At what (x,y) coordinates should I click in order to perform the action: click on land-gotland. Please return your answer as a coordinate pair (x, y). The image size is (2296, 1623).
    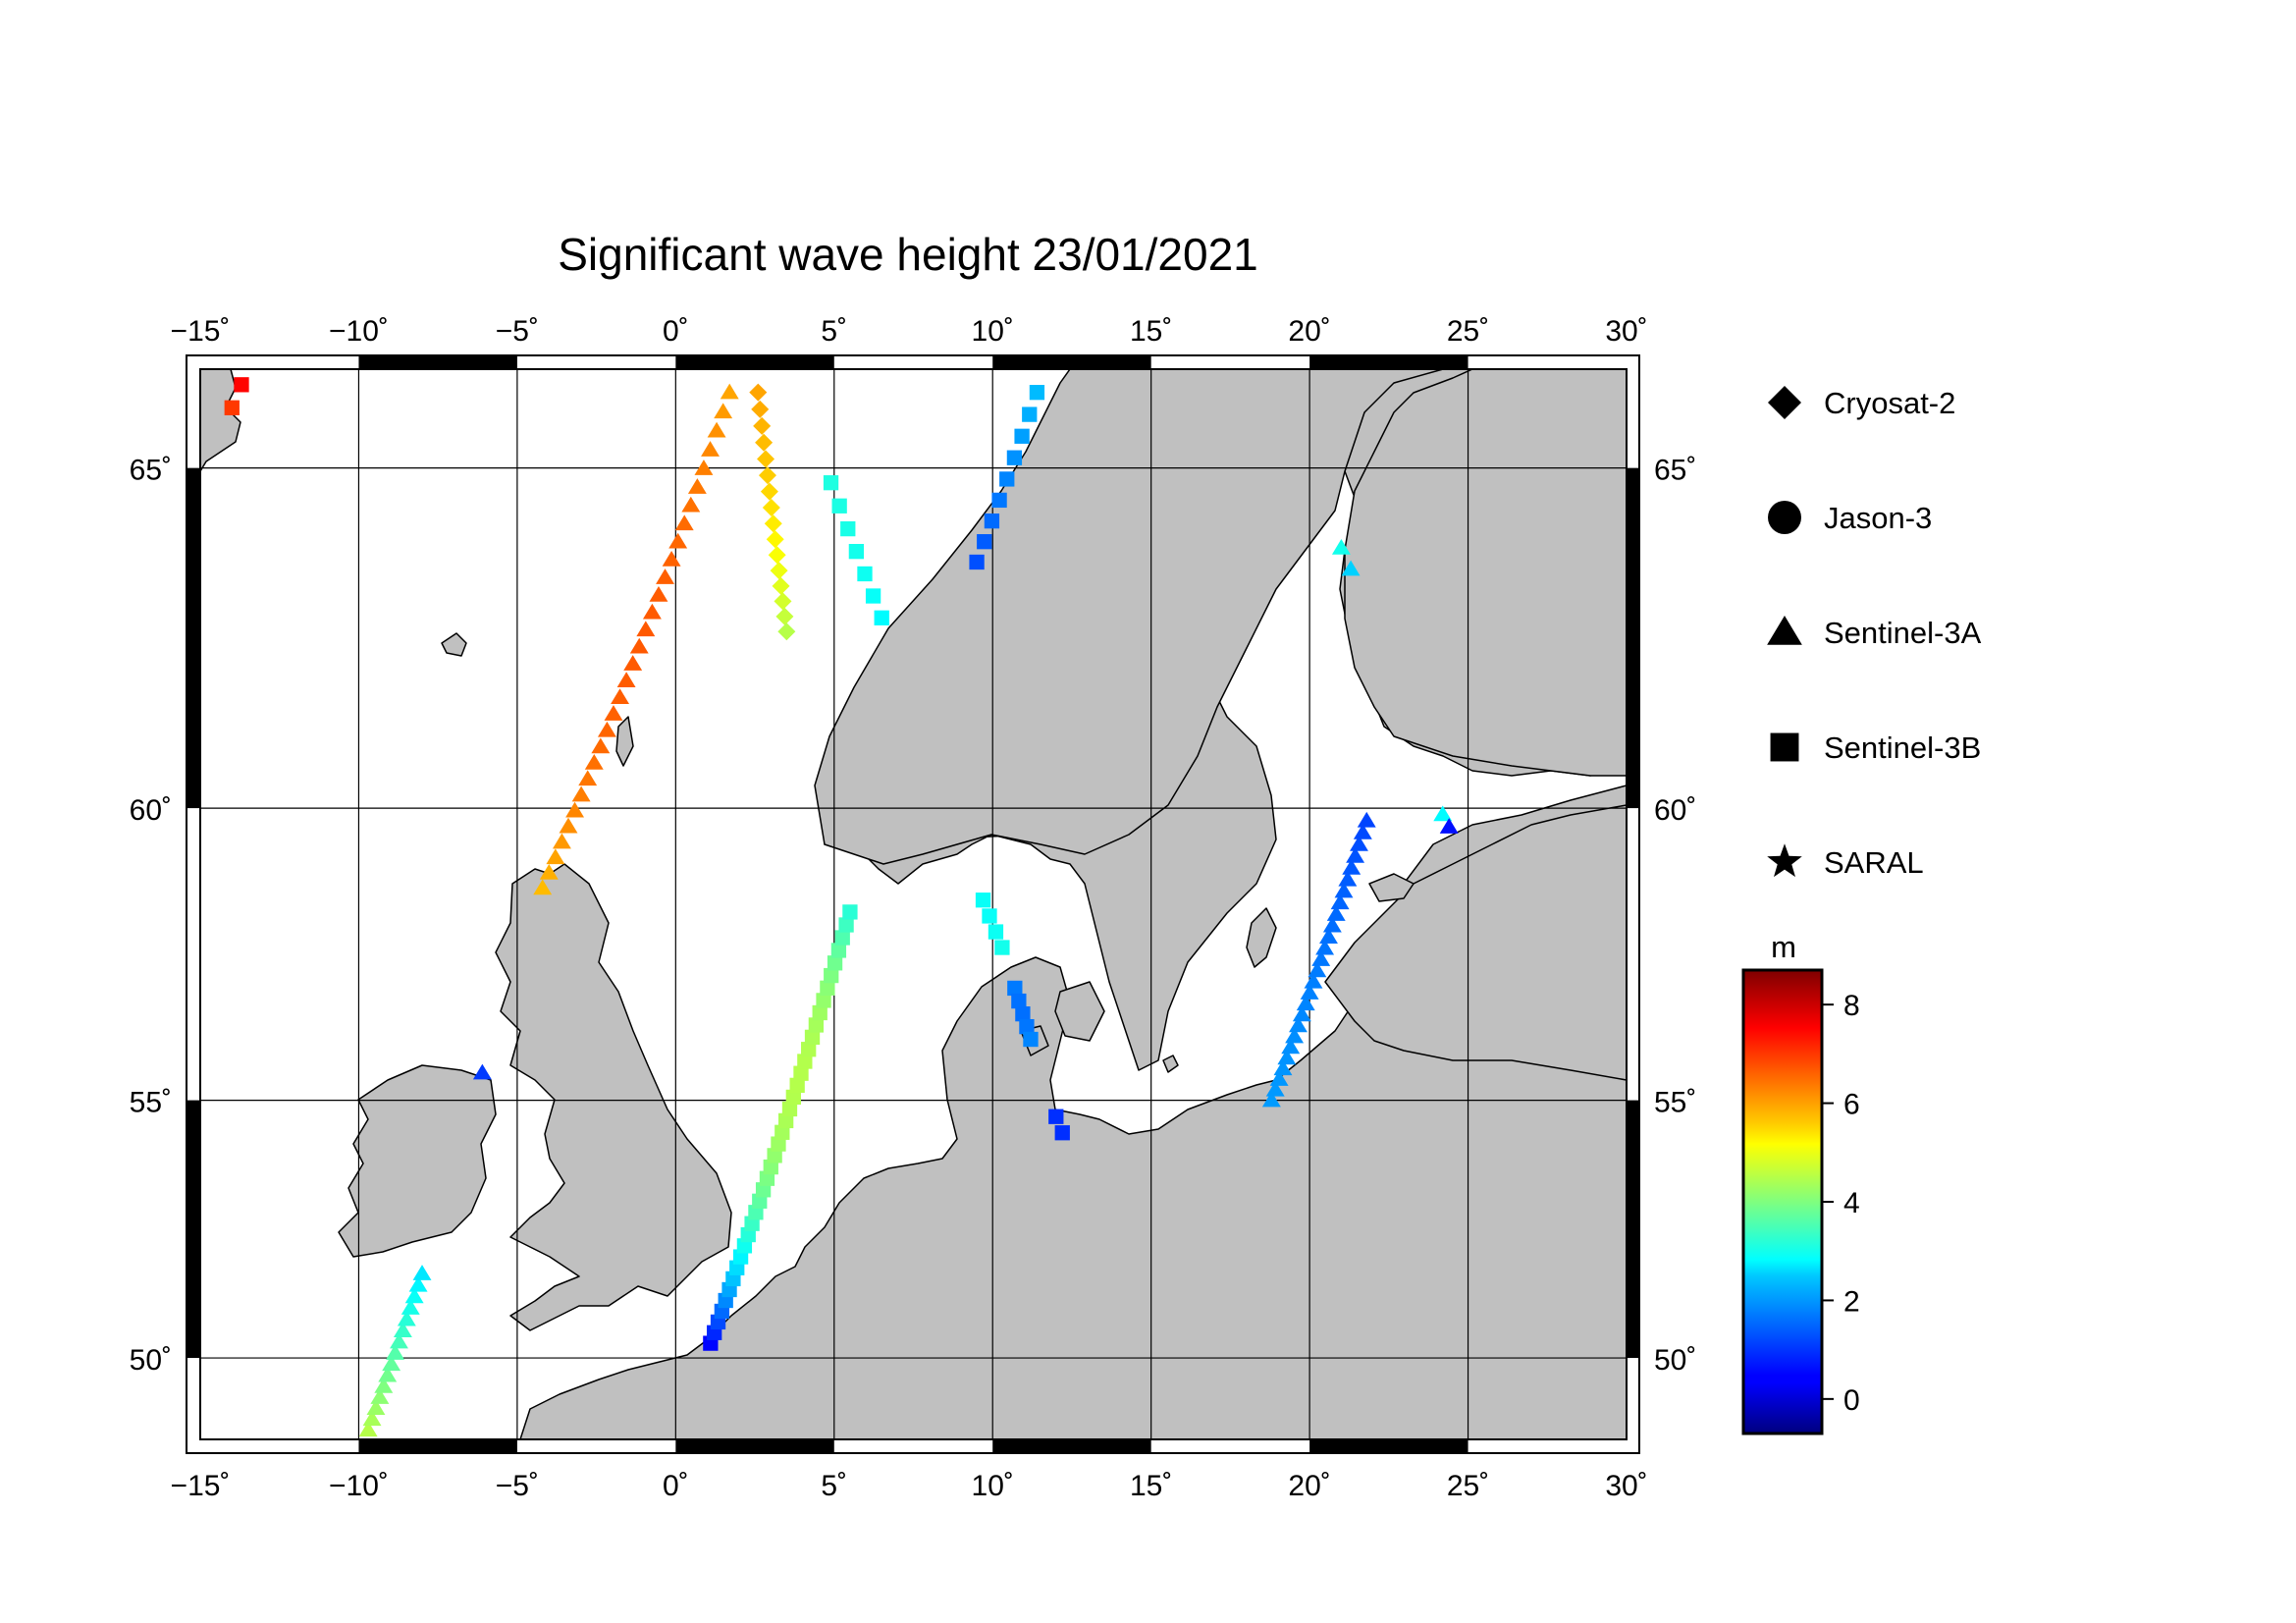
    Looking at the image, I should click on (1261, 937).